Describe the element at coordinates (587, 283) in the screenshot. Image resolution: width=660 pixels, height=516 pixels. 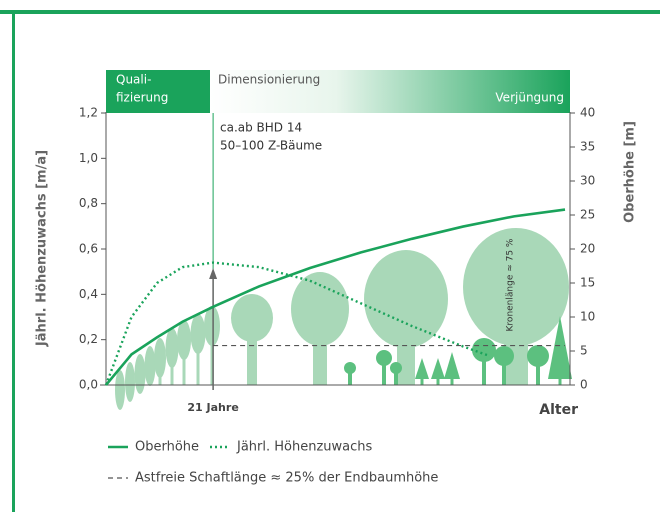
I see `y2-tick-label: 15` at that location.